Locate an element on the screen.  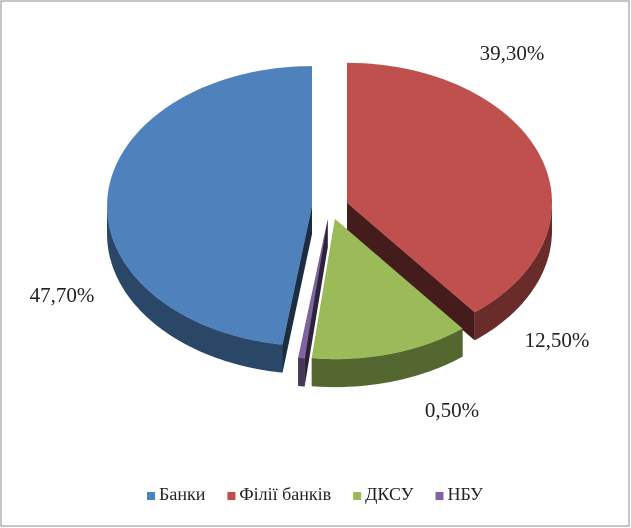
data-label: 0,50% is located at coordinates (452, 410).